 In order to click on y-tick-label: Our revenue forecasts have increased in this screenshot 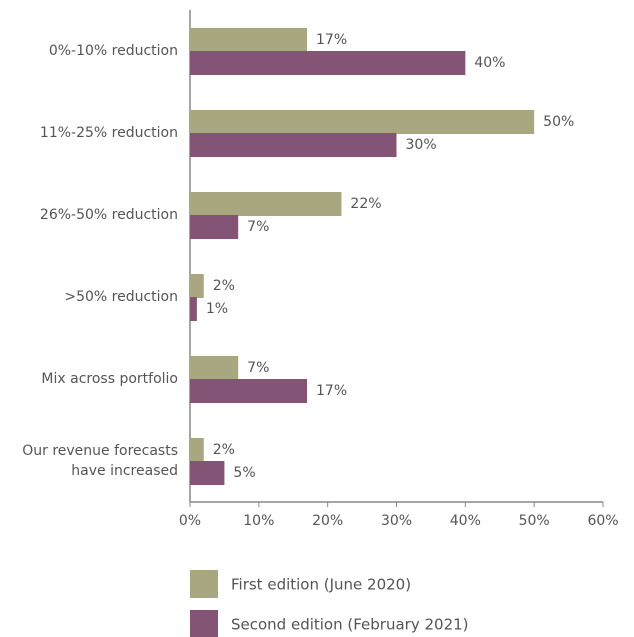, I will do `click(100, 461)`.